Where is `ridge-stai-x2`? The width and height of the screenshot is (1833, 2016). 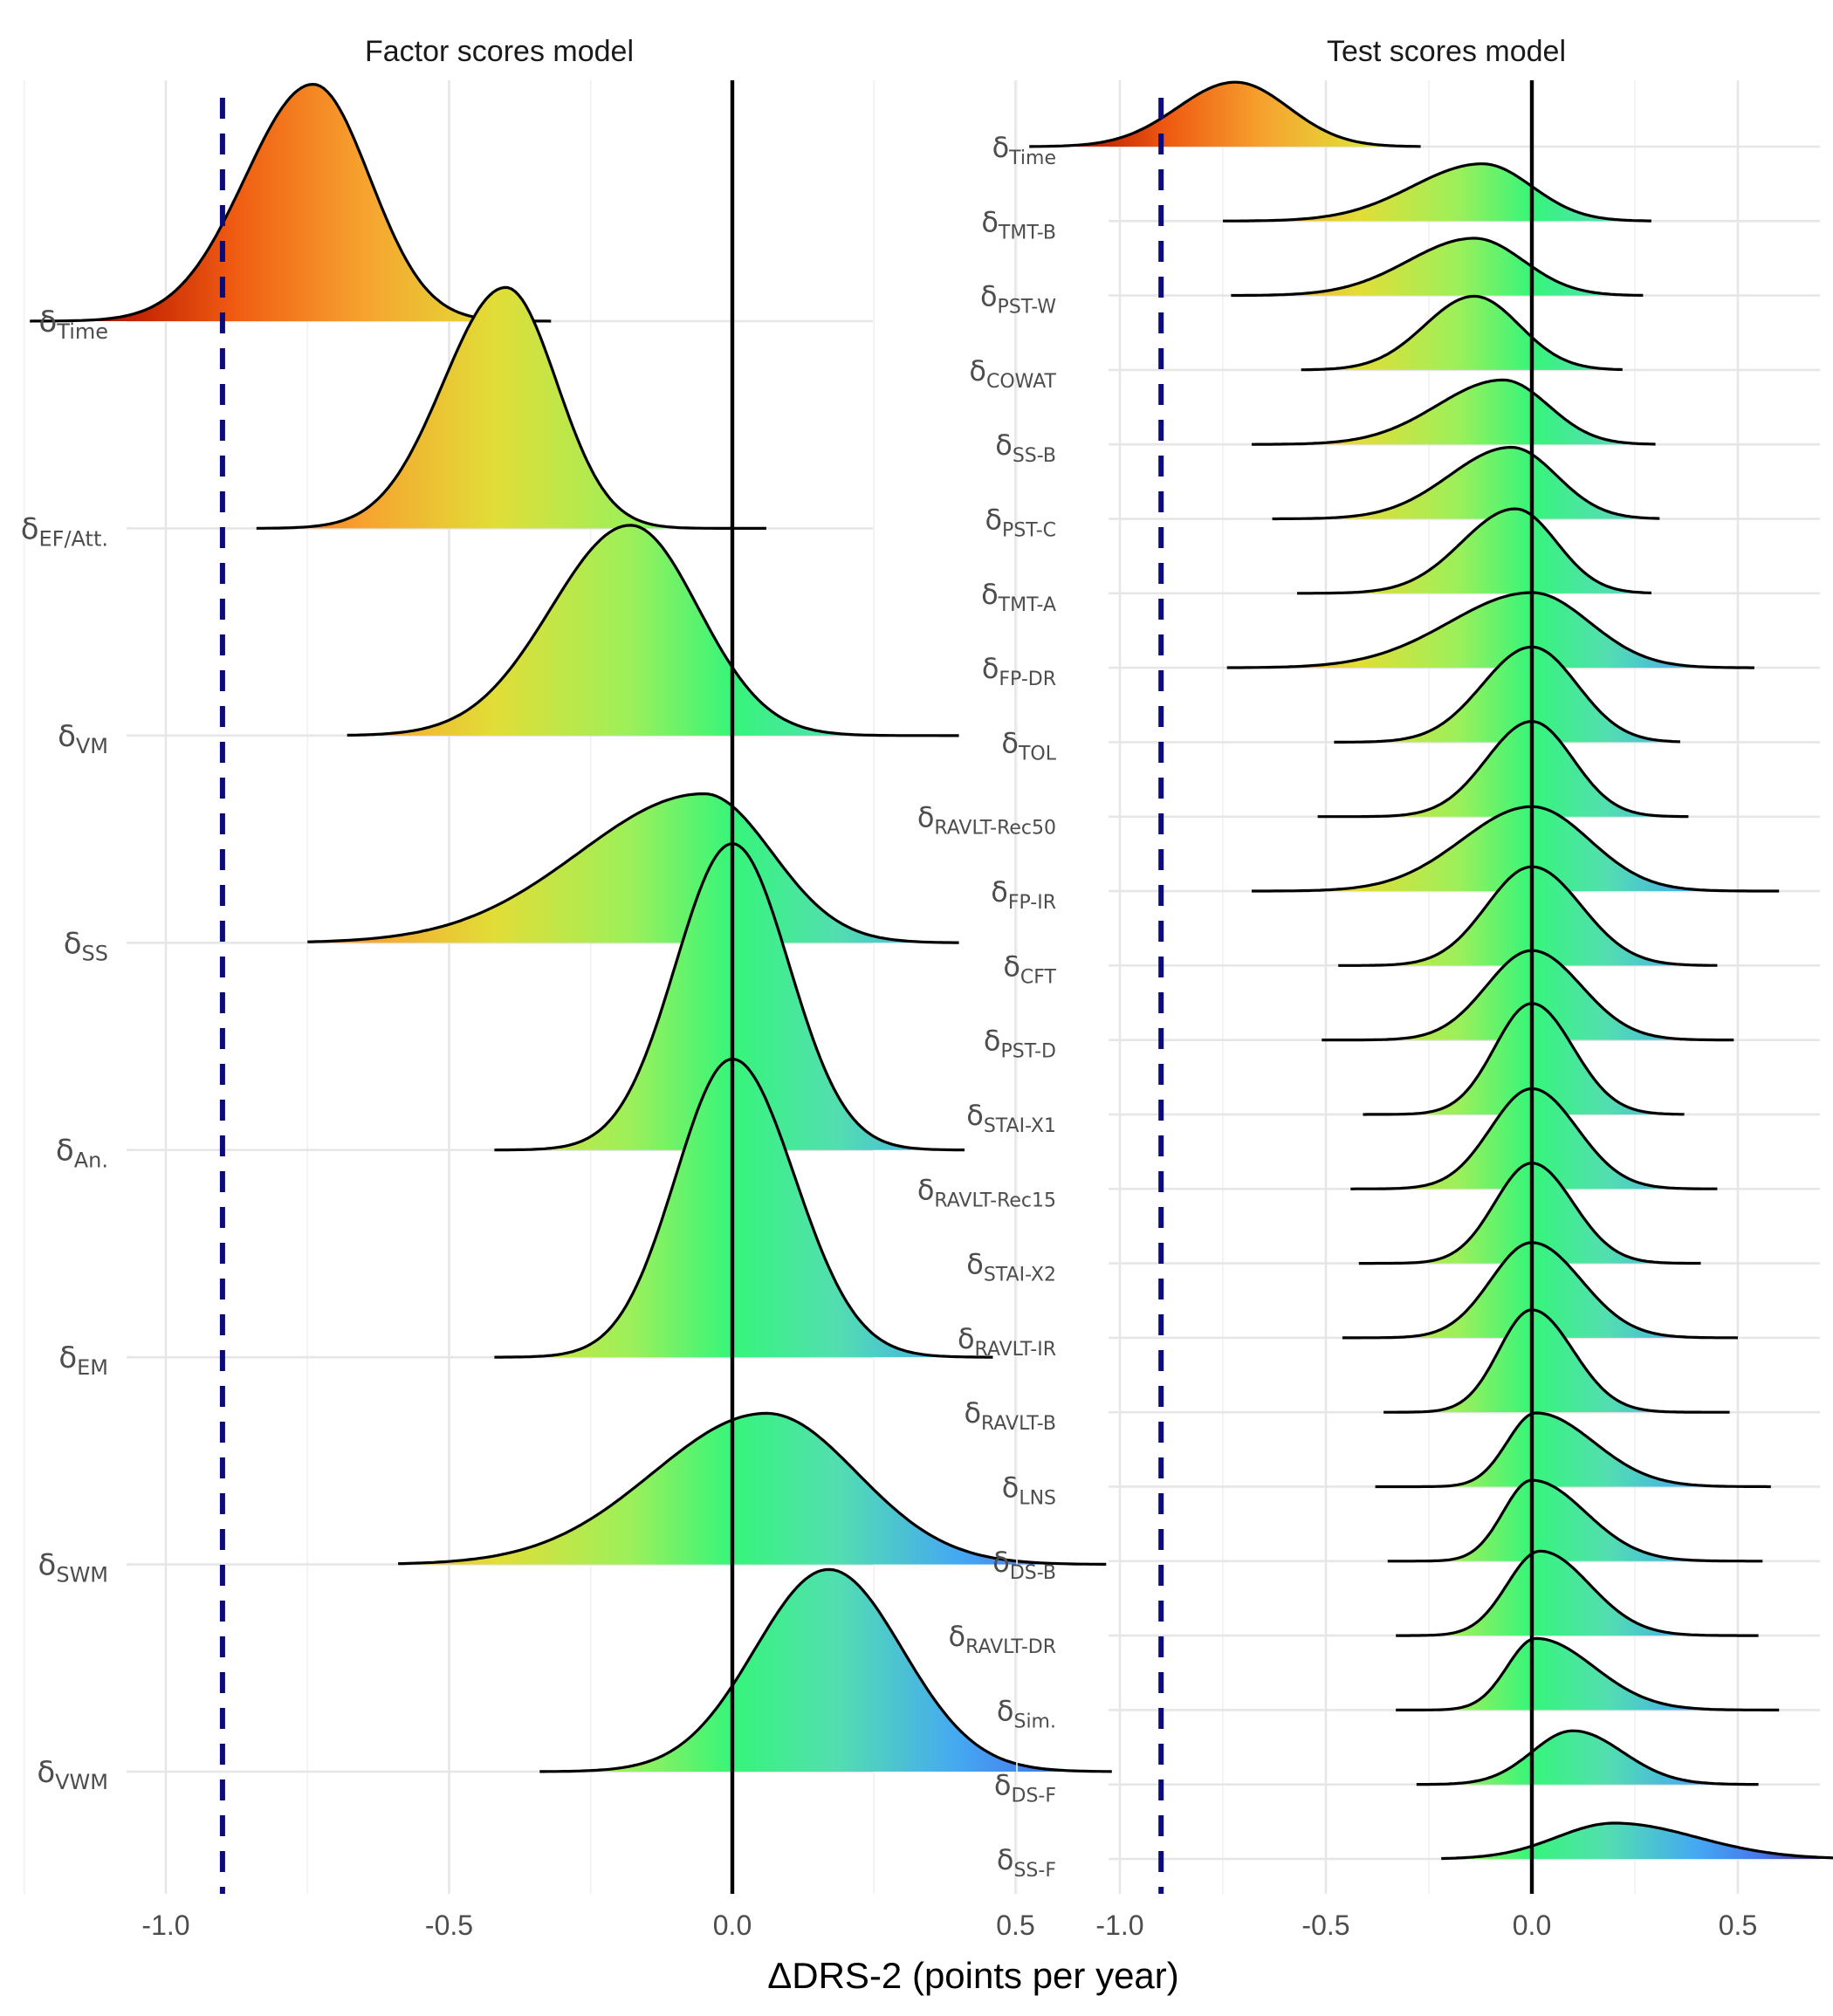 ridge-stai-x2 is located at coordinates (1529, 1213).